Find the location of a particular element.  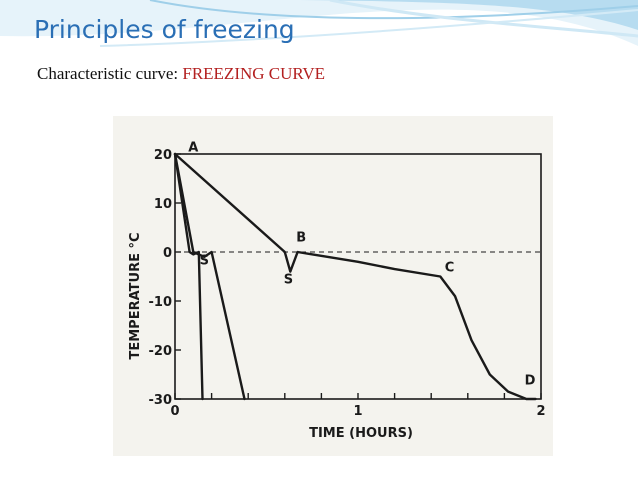

header-swoosh is located at coordinates (319, 23).